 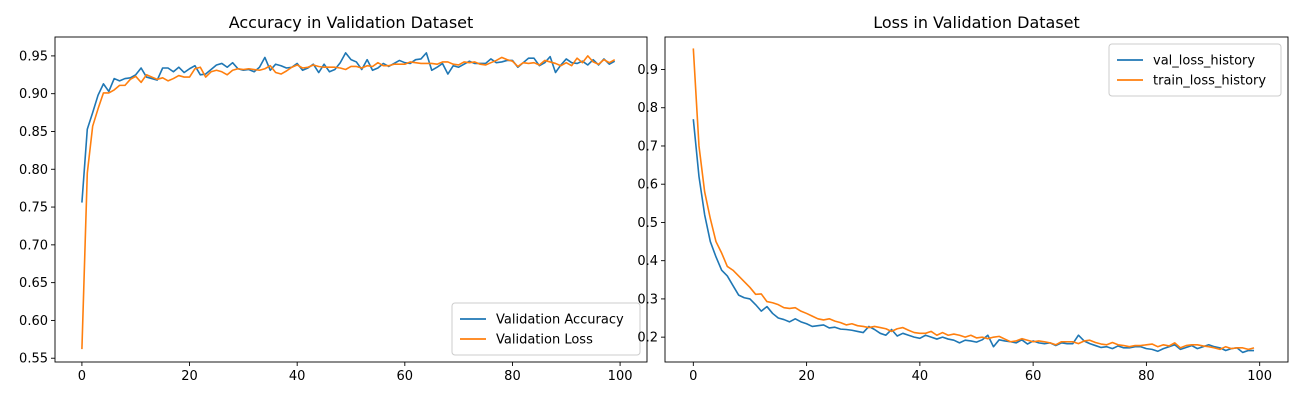 I want to click on y-tick-label: 0.90, so click(x=33, y=94).